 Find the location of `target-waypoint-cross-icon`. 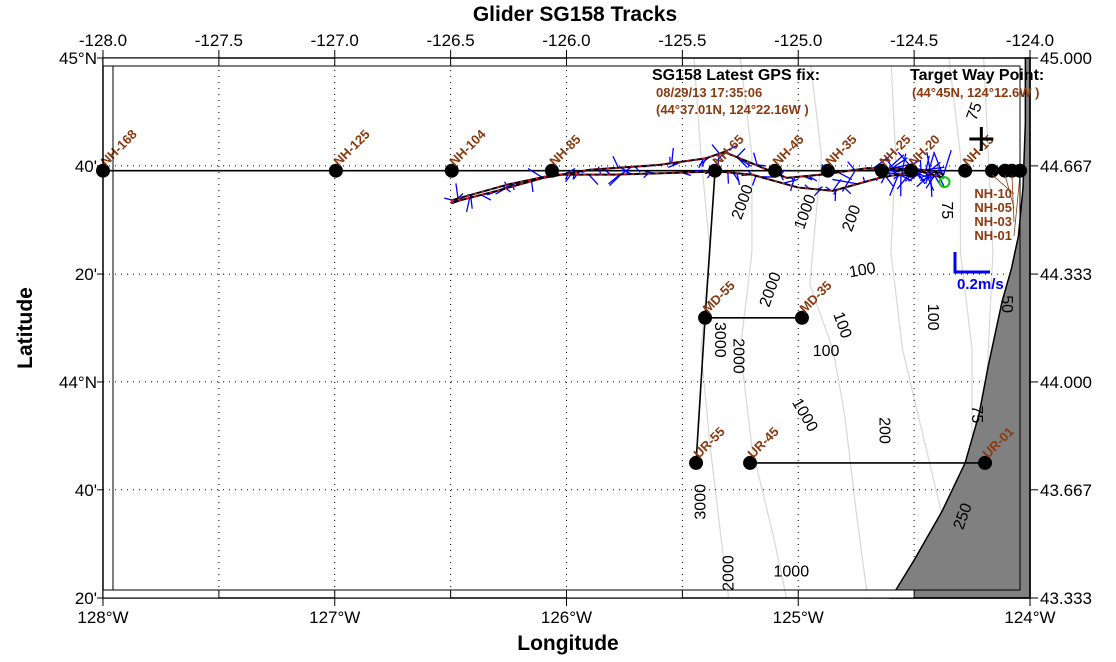

target-waypoint-cross-icon is located at coordinates (981, 138).